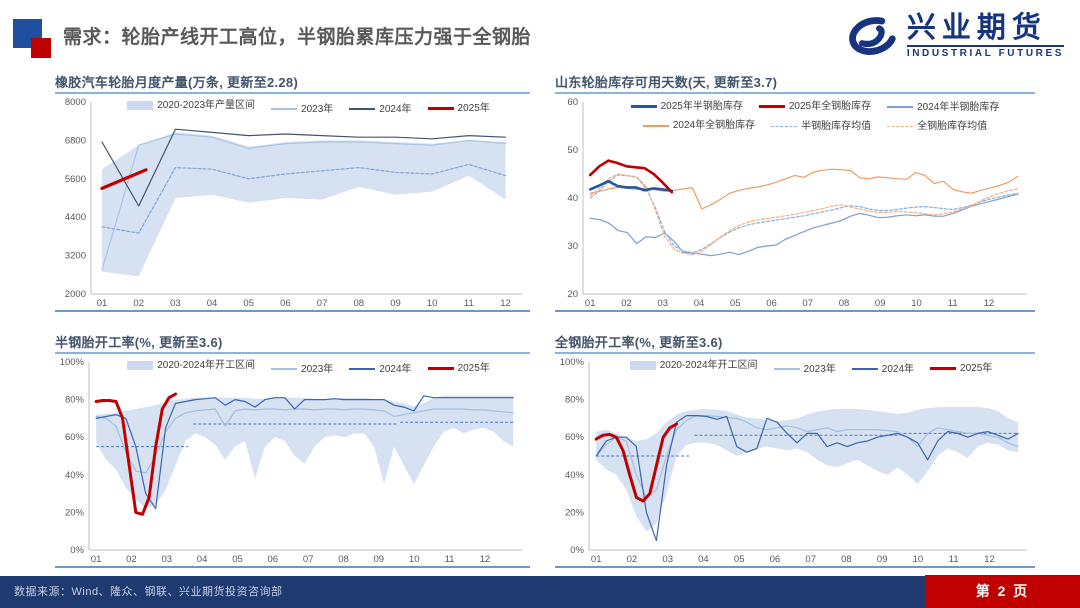 This screenshot has width=1080, height=608. Describe the element at coordinates (540, 592) in the screenshot. I see `footer-bar: 数据来源：Wind、隆众、钢联、兴业期货投资咨询部` at that location.